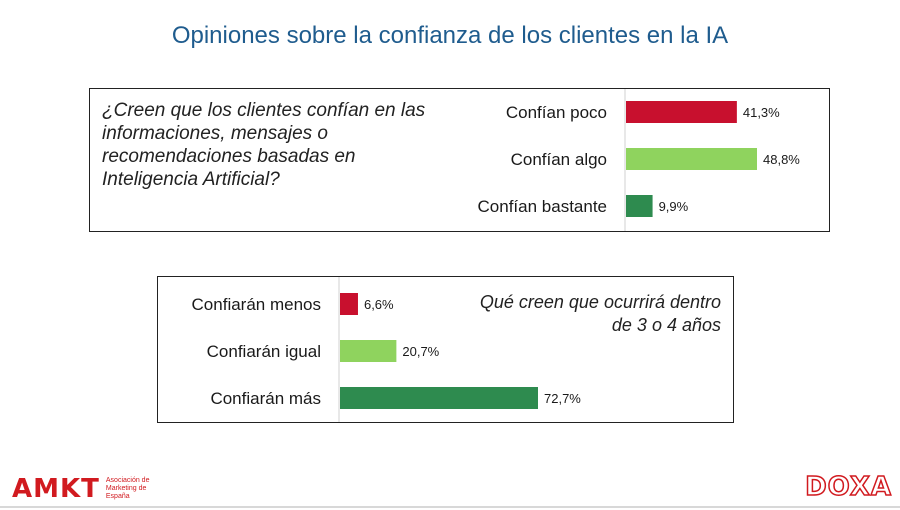 The height and width of the screenshot is (510, 900). I want to click on category-label: Confían bastante, so click(542, 206).